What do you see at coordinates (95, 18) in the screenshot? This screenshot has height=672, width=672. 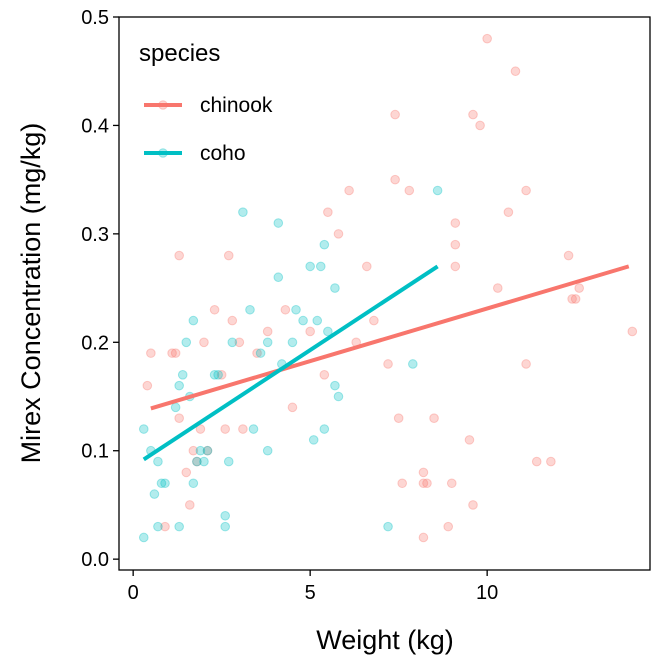 I see `y-tick-label: 0.5` at bounding box center [95, 18].